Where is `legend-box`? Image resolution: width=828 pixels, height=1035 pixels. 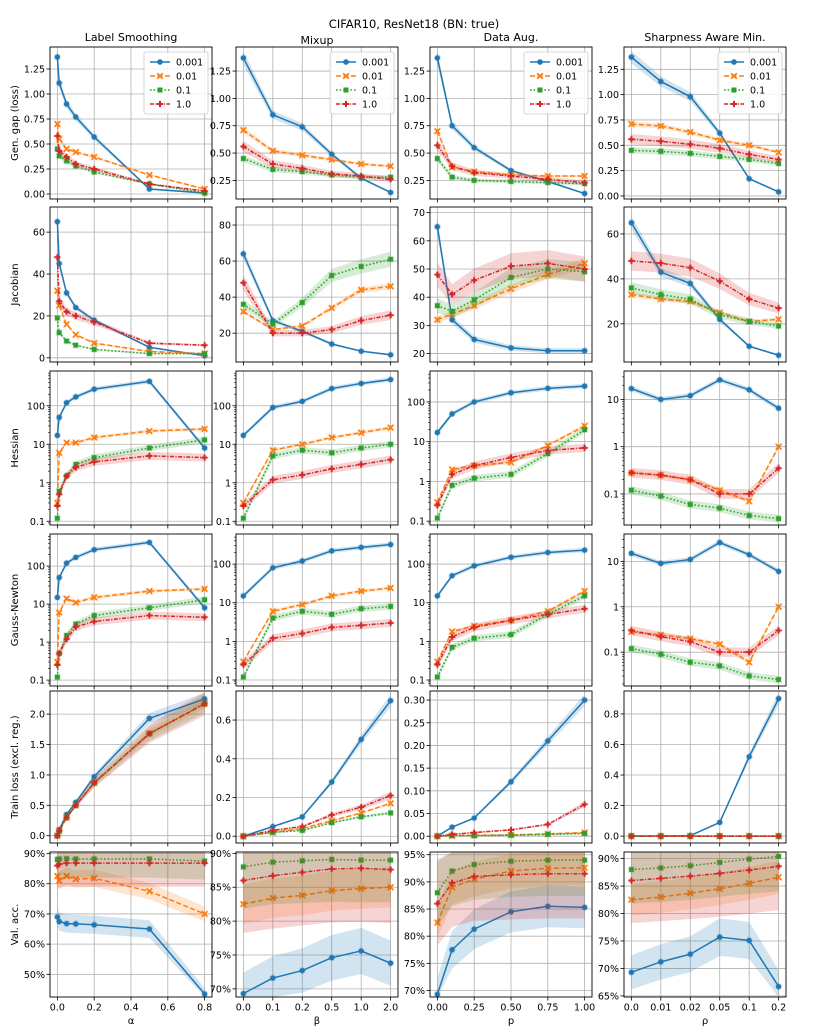
legend-box is located at coordinates (750, 83).